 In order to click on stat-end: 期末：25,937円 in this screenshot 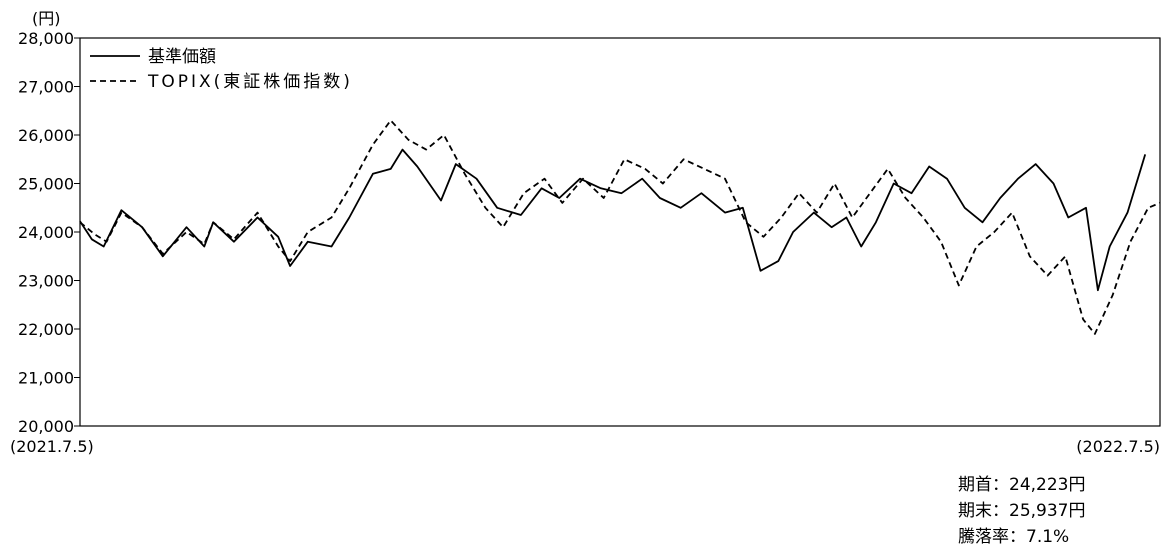, I will do `click(1021, 511)`.